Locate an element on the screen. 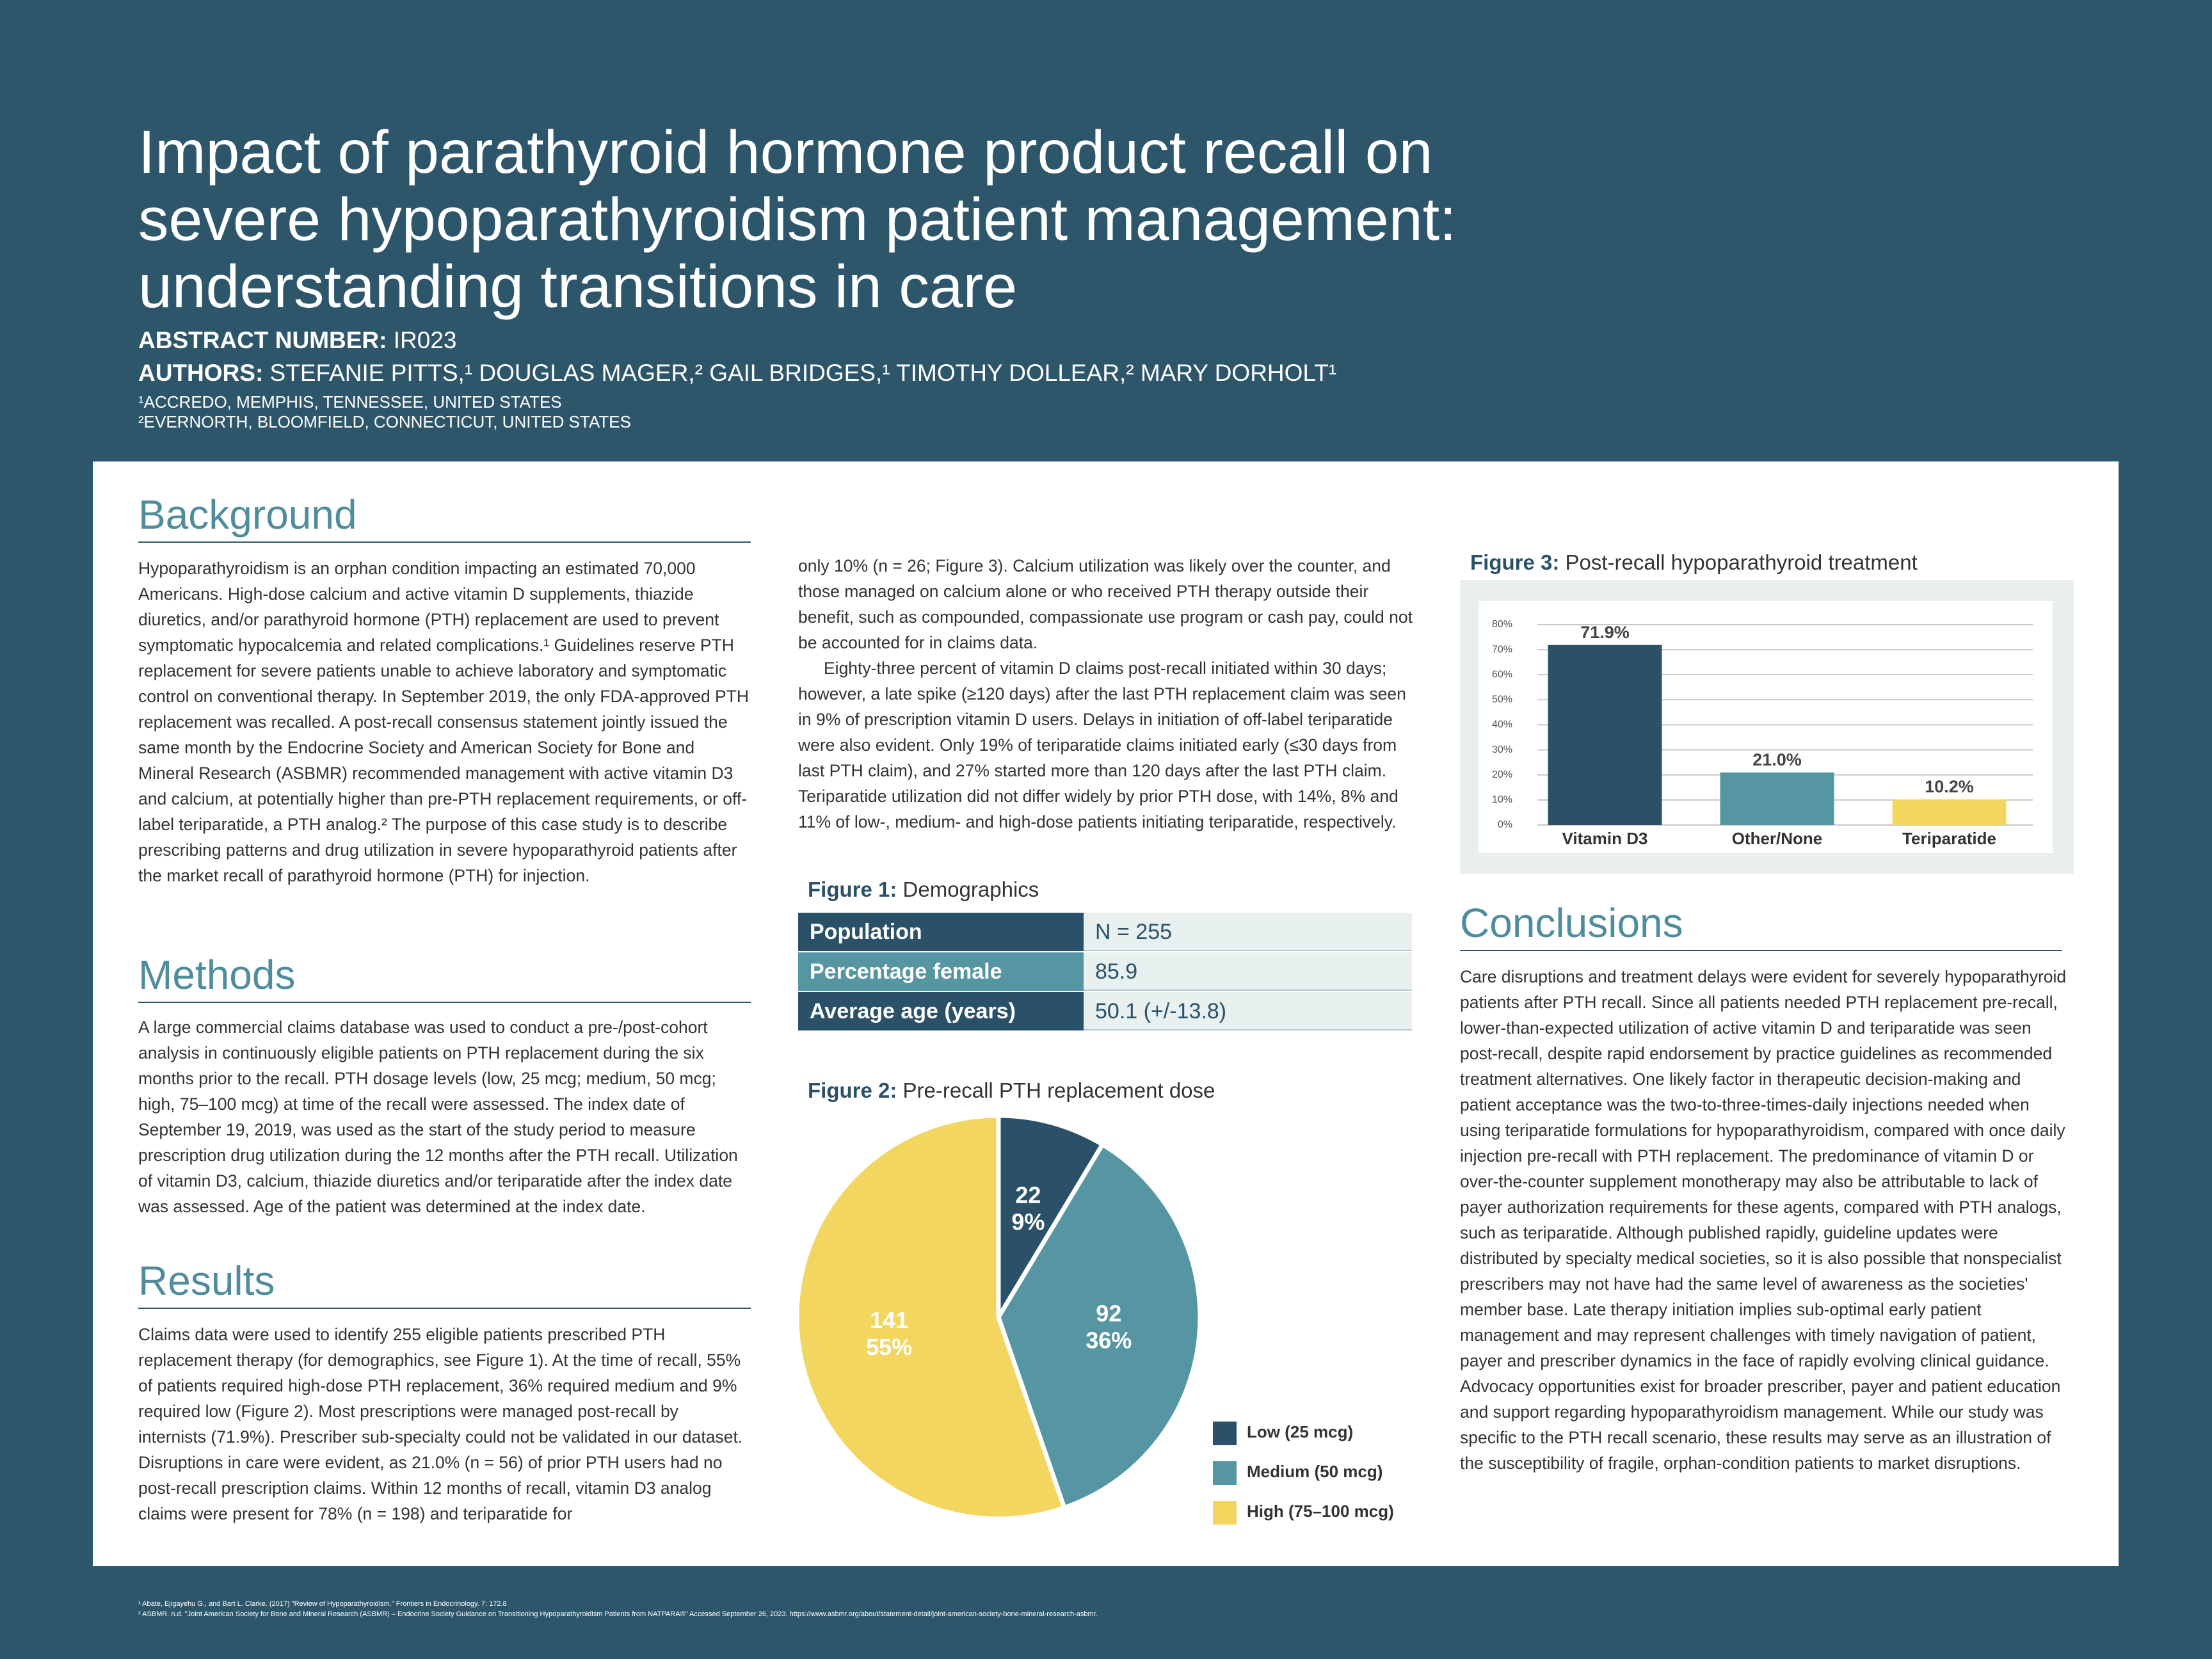 The width and height of the screenshot is (2212, 1659). section-heading: Conclusions is located at coordinates (1761, 923).